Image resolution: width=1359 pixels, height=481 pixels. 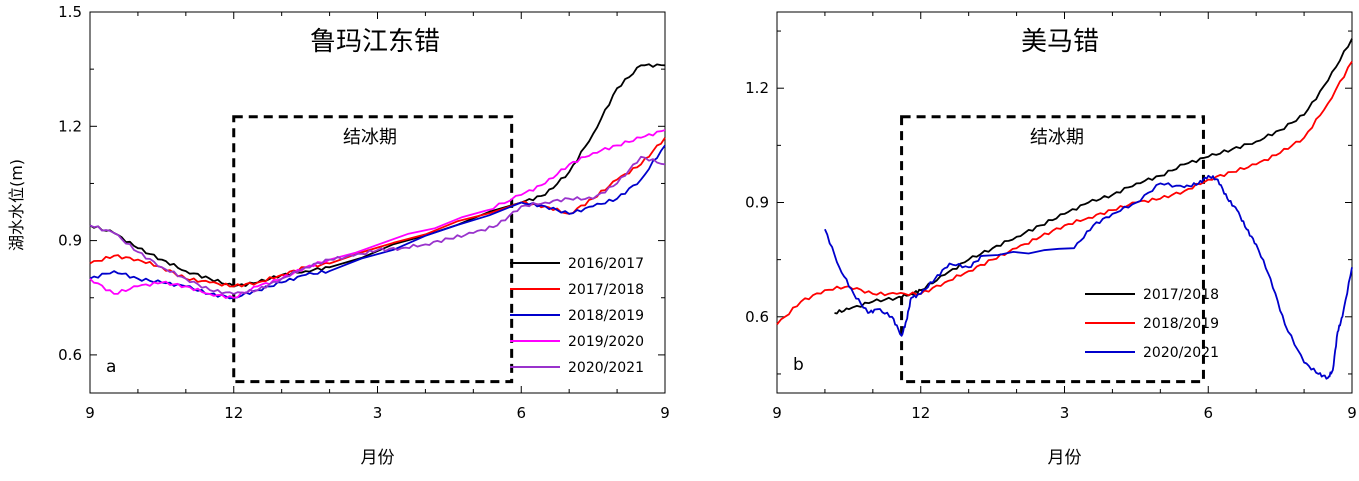 I want to click on y-tick-label: 1.5, so click(x=70, y=12).